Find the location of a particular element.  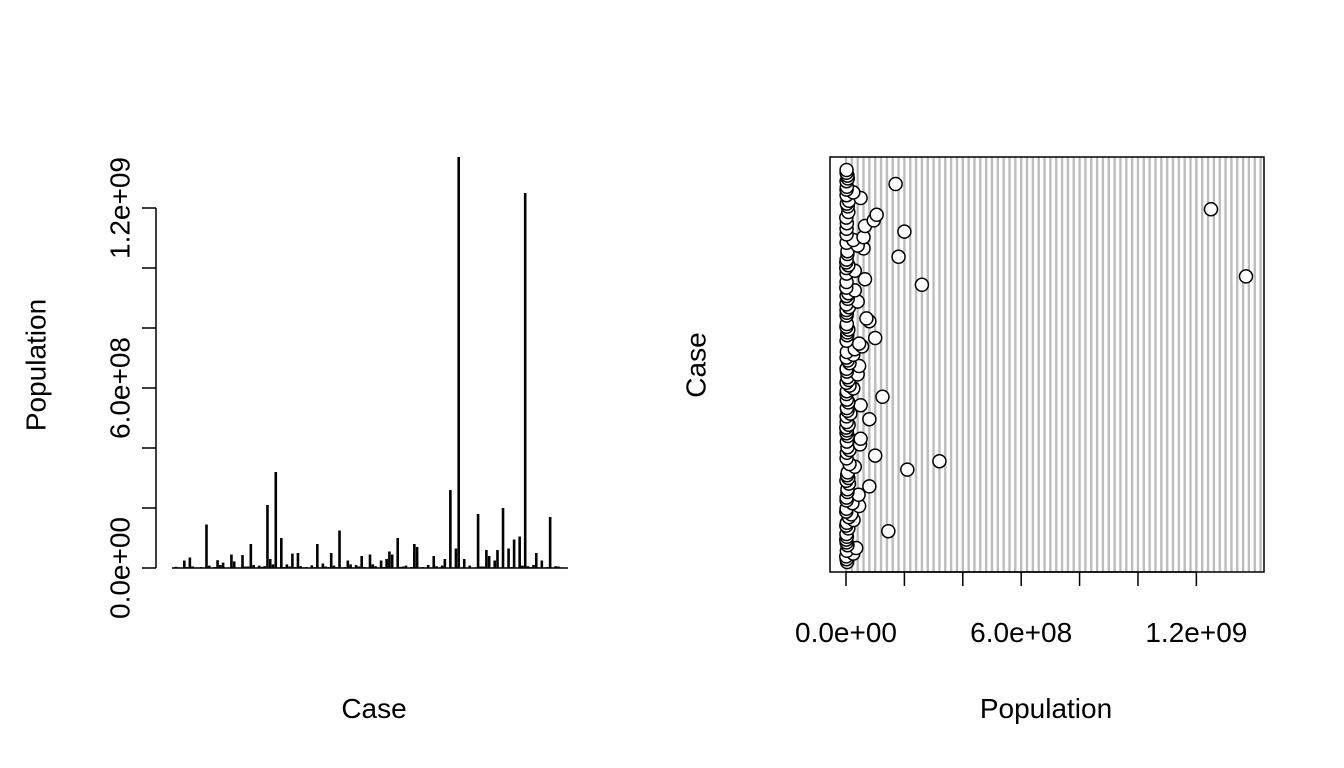

x-tick-label: 1.2e+09 is located at coordinates (1196, 632).